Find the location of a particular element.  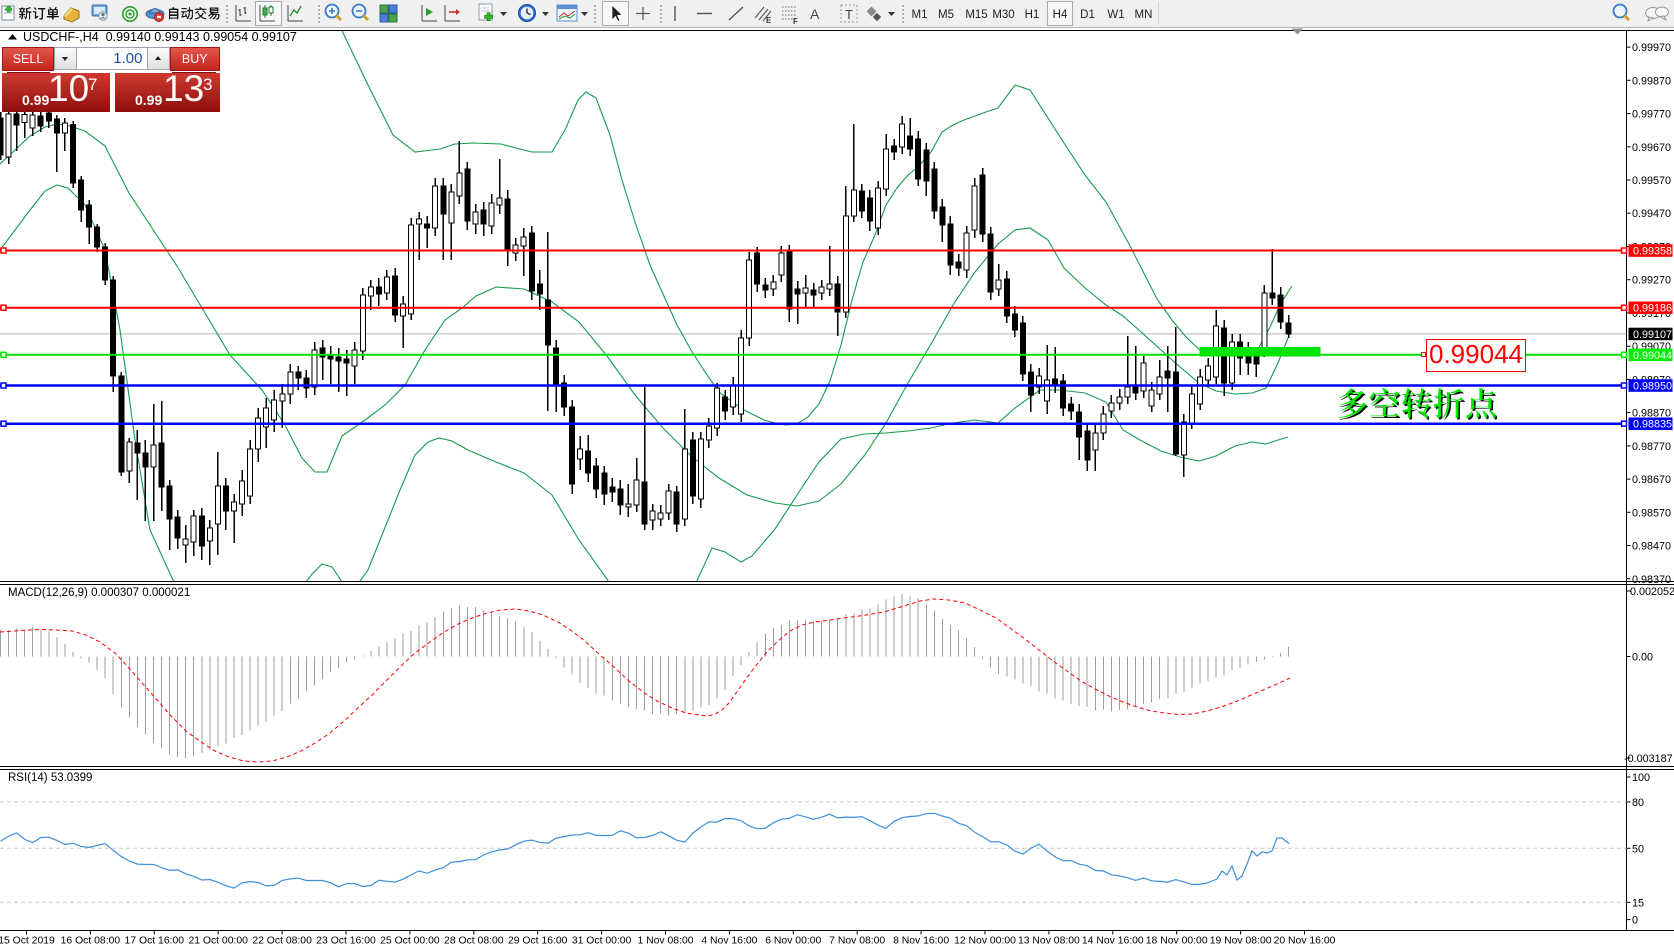

svg-text: 0.99044 is located at coordinates (1652, 356).